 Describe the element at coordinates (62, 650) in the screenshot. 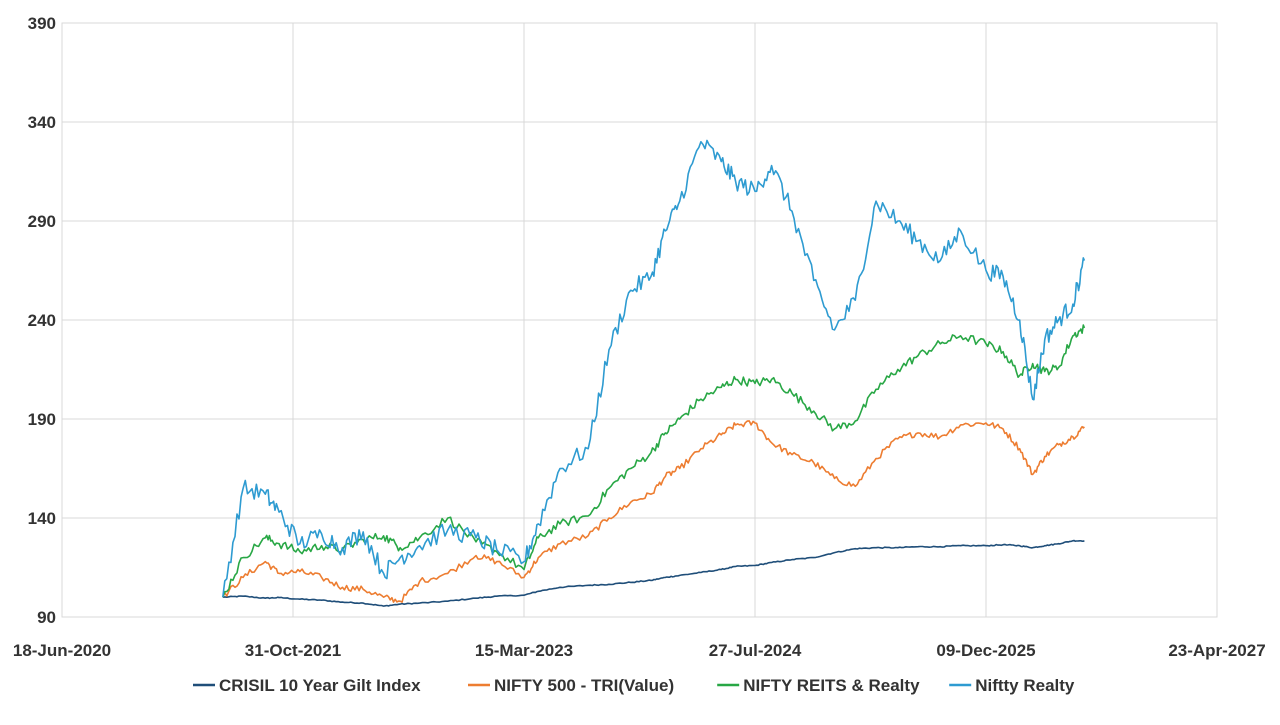

I see `x-tick-label: 18-Jun-2020` at that location.